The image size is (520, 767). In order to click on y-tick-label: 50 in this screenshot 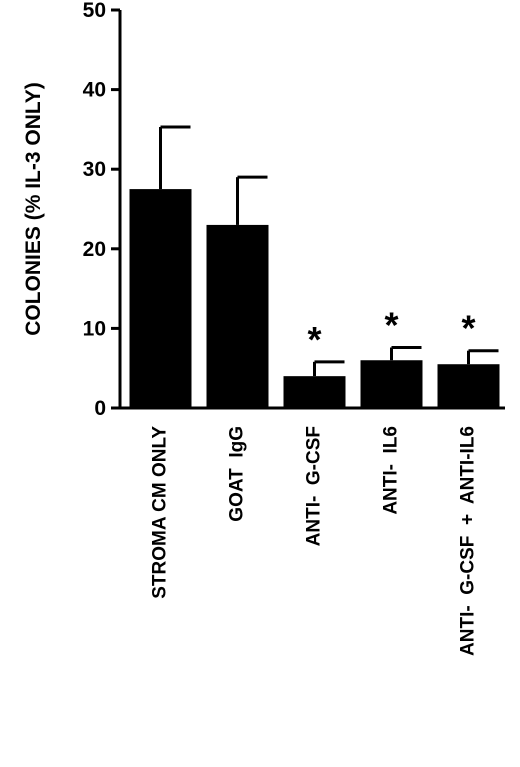, I will do `click(94, 11)`.